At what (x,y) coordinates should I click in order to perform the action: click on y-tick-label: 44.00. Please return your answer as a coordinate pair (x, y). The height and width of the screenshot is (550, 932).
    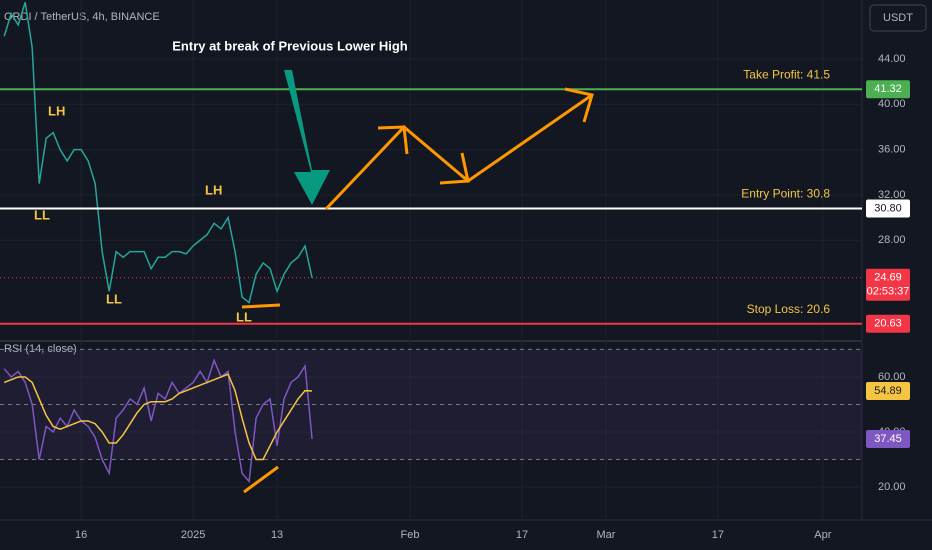
    Looking at the image, I should click on (892, 59).